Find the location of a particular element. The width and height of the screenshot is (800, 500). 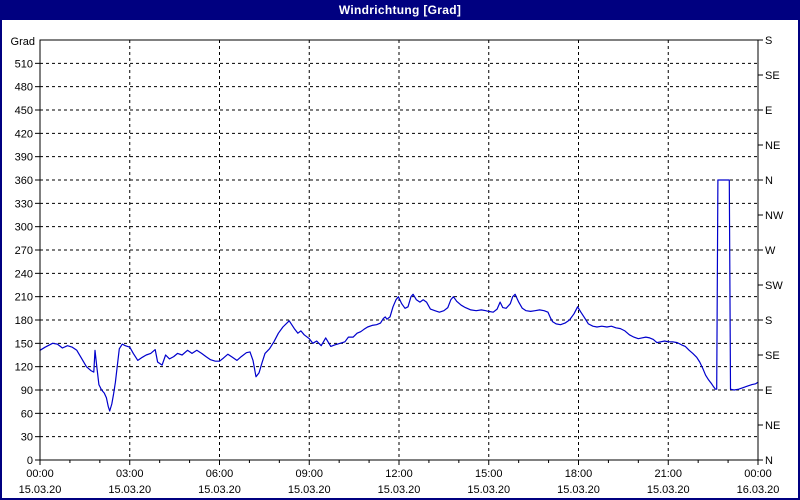

y-left-tick-label: 210 is located at coordinates (24, 298).